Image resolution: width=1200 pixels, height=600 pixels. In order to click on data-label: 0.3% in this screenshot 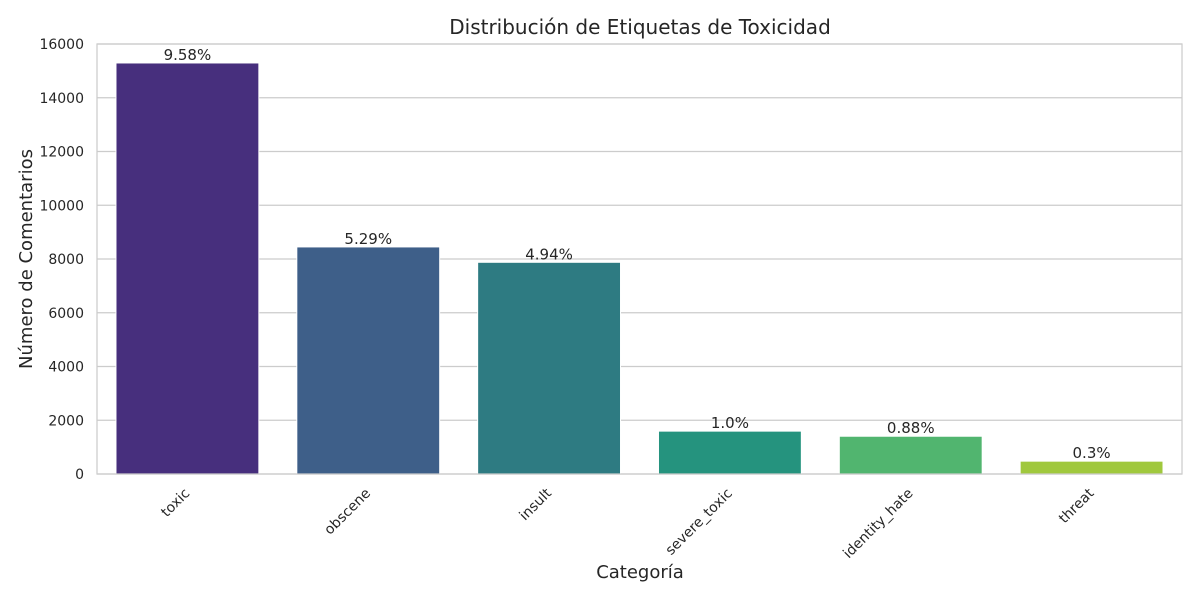, I will do `click(1092, 453)`.